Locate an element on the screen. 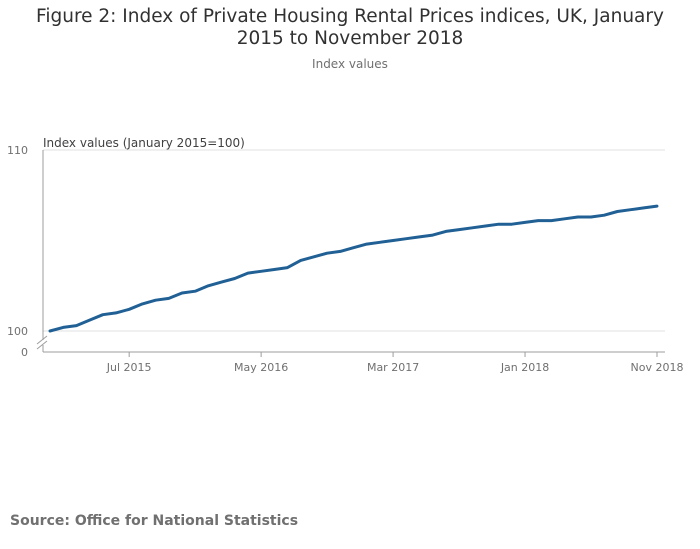 The width and height of the screenshot is (700, 549). x-tick-label: May 2016 is located at coordinates (261, 367).